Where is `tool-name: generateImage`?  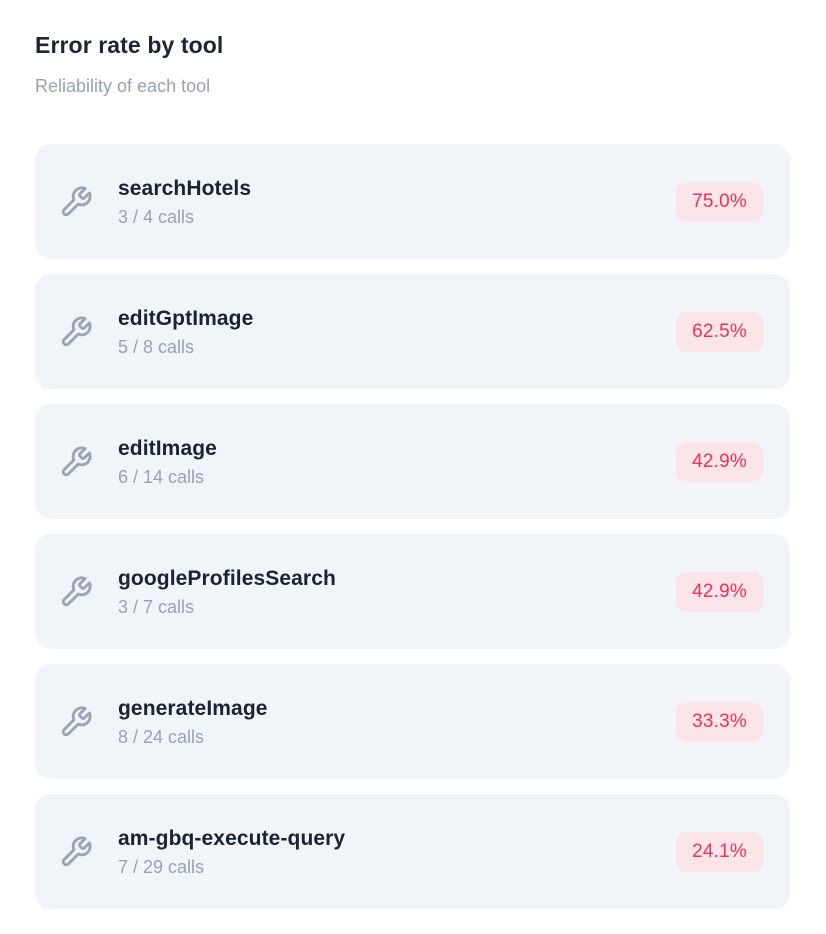 tool-name: generateImage is located at coordinates (193, 708).